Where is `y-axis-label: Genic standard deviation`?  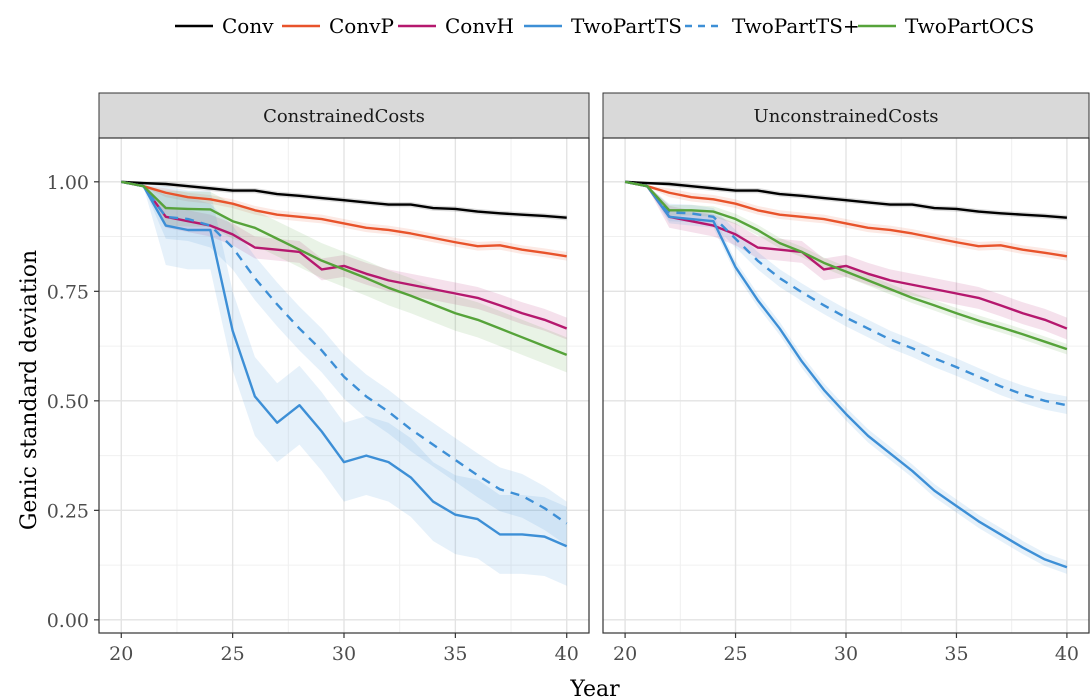
y-axis-label: Genic standard deviation is located at coordinates (29, 390).